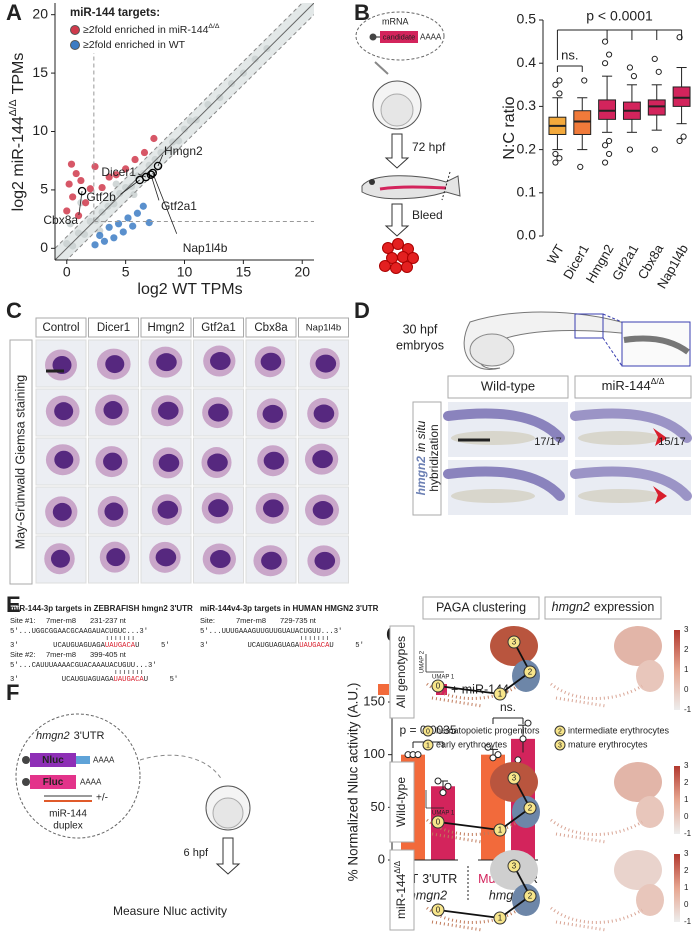  What do you see at coordinates (362, 310) in the screenshot?
I see `panel-letter: D` at bounding box center [362, 310].